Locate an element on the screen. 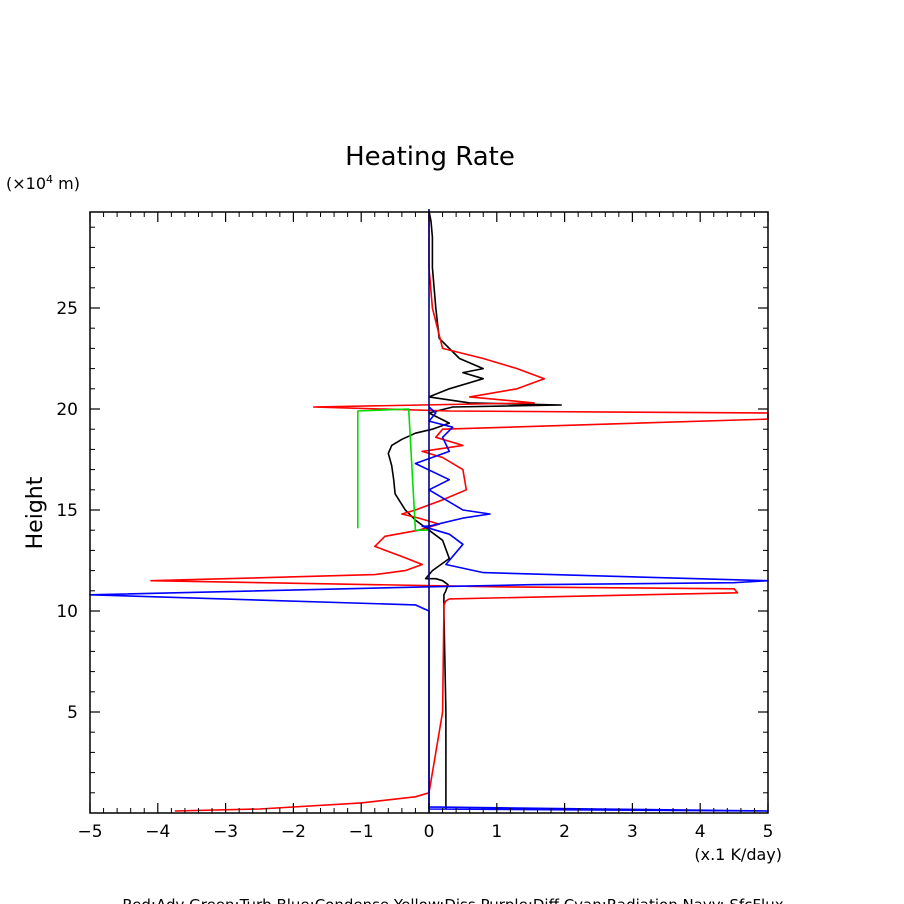 The width and height of the screenshot is (904, 904). x-tick-label: 3 is located at coordinates (632, 832).